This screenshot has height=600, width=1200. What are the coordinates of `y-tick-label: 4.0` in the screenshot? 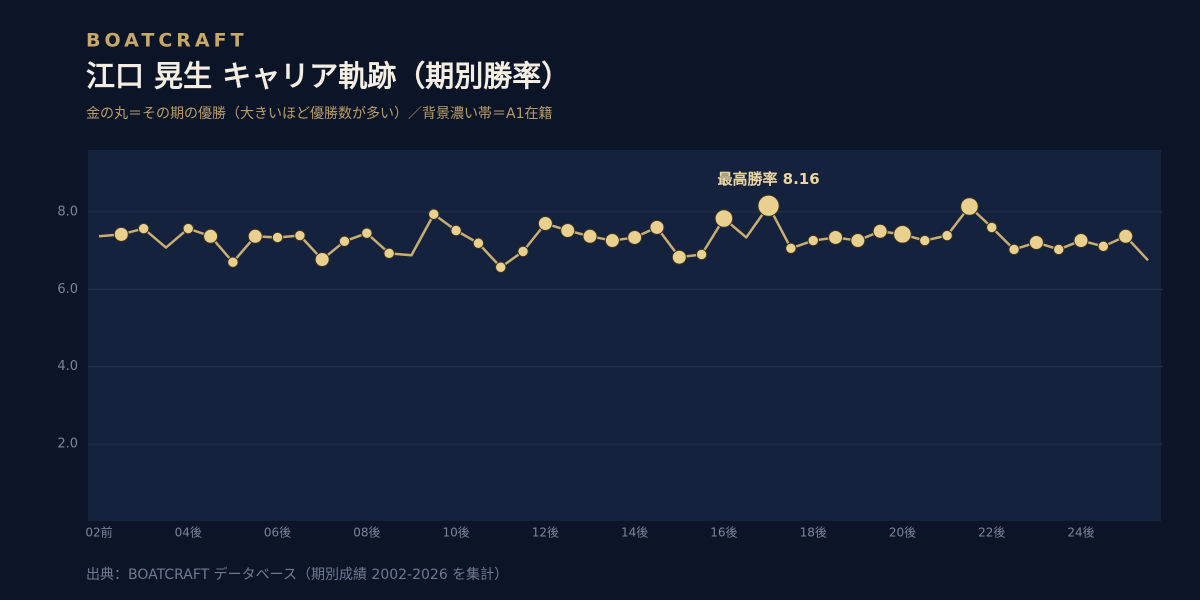 It's located at (67, 366).